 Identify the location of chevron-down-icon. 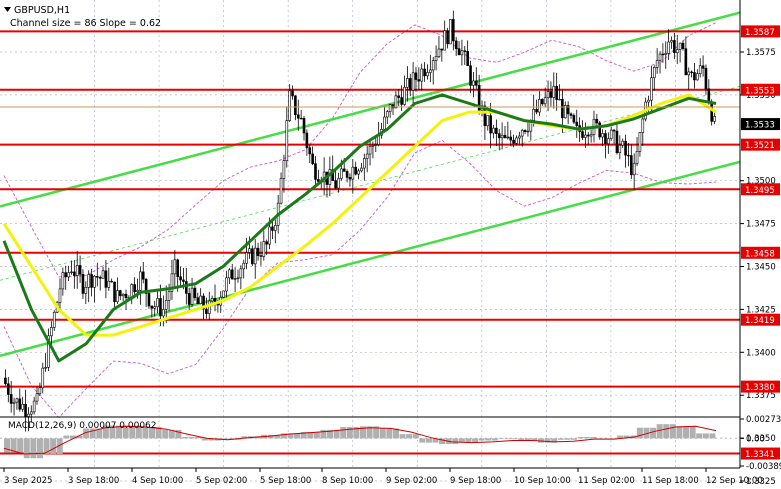
(7, 9).